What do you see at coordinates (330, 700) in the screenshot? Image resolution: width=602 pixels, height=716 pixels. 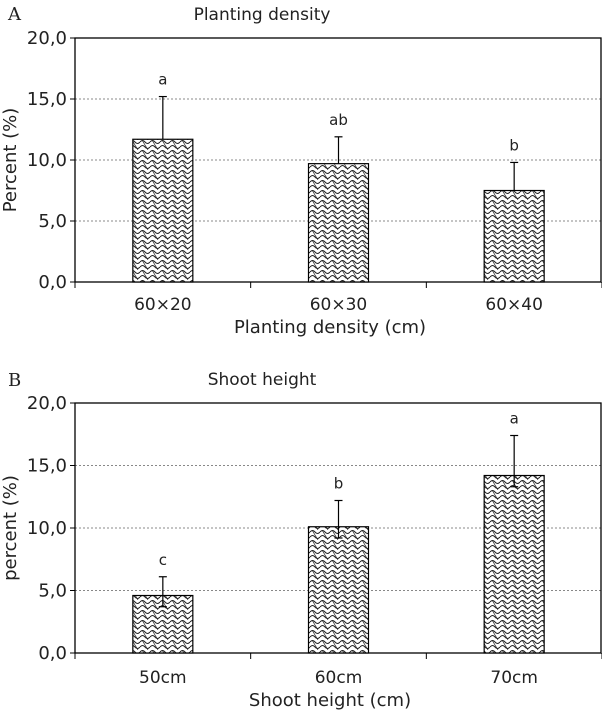 I see `x-axis-label: Shoot height (cm)` at bounding box center [330, 700].